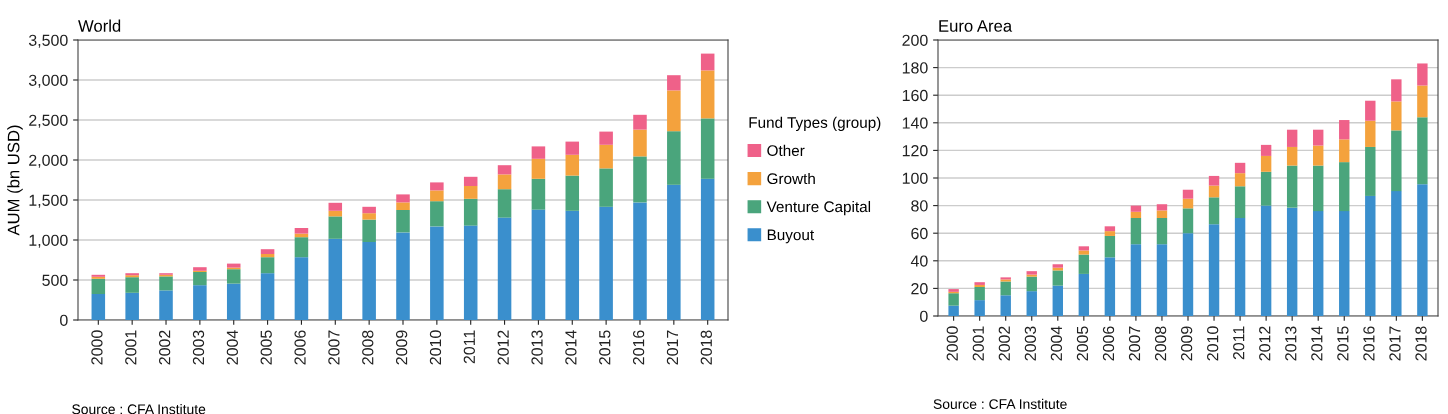  Describe the element at coordinates (915, 123) in the screenshot. I see `y-tick-label: 140` at that location.